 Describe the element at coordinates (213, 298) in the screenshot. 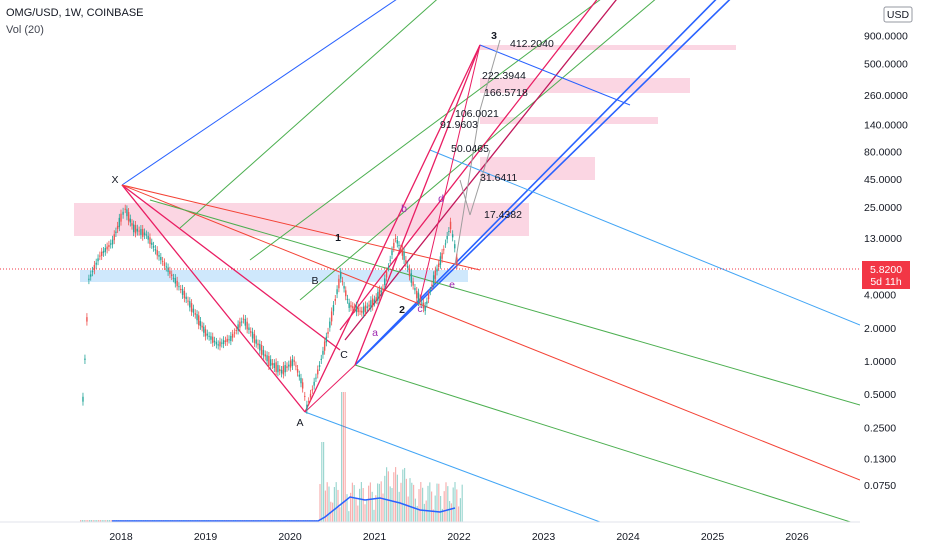

I see `fan-line` at that location.